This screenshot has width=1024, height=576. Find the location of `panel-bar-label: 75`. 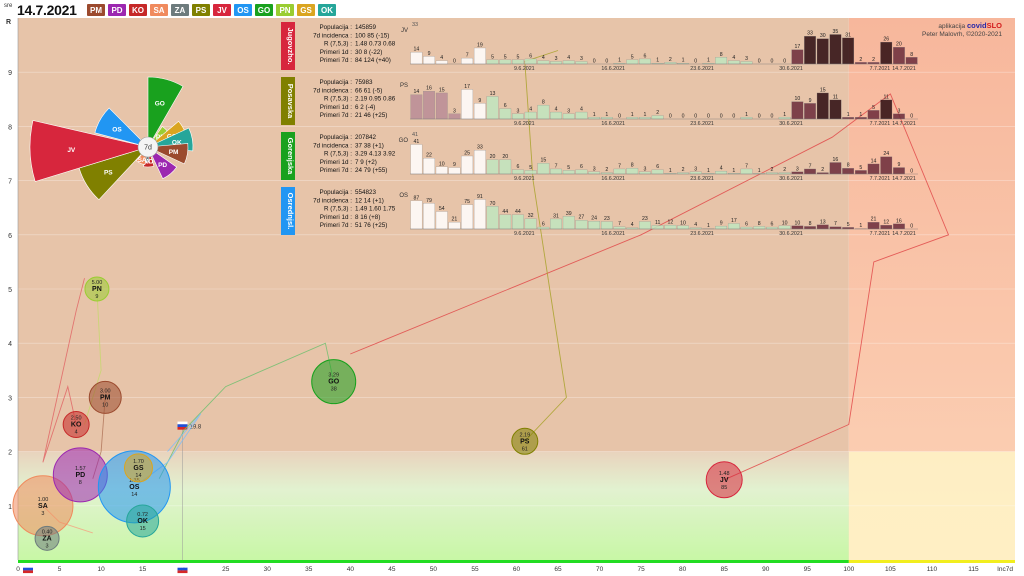

panel-bar-label: 75 is located at coordinates (467, 202).